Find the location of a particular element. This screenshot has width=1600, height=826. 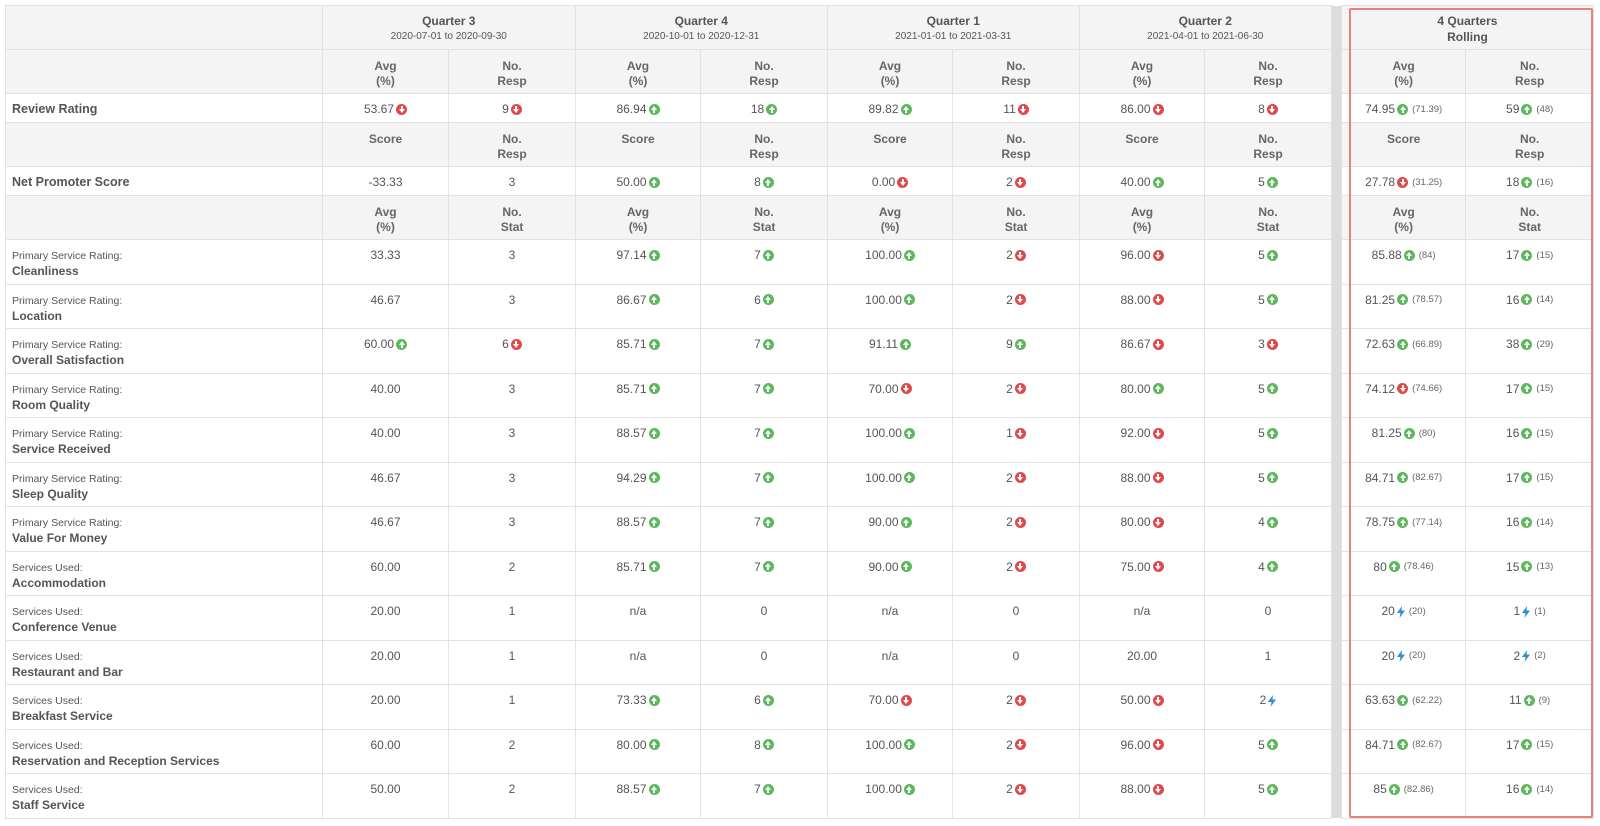

data-cell: 70.00 is located at coordinates (890, 707).